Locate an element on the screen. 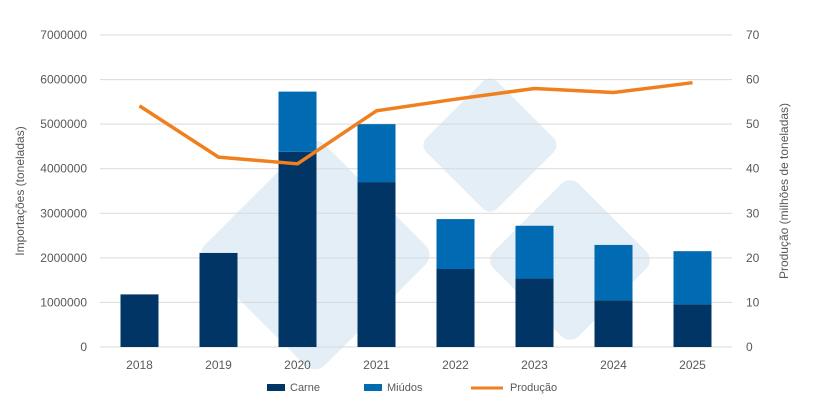 This screenshot has height=411, width=820. legend-swatch-carne is located at coordinates (276, 387).